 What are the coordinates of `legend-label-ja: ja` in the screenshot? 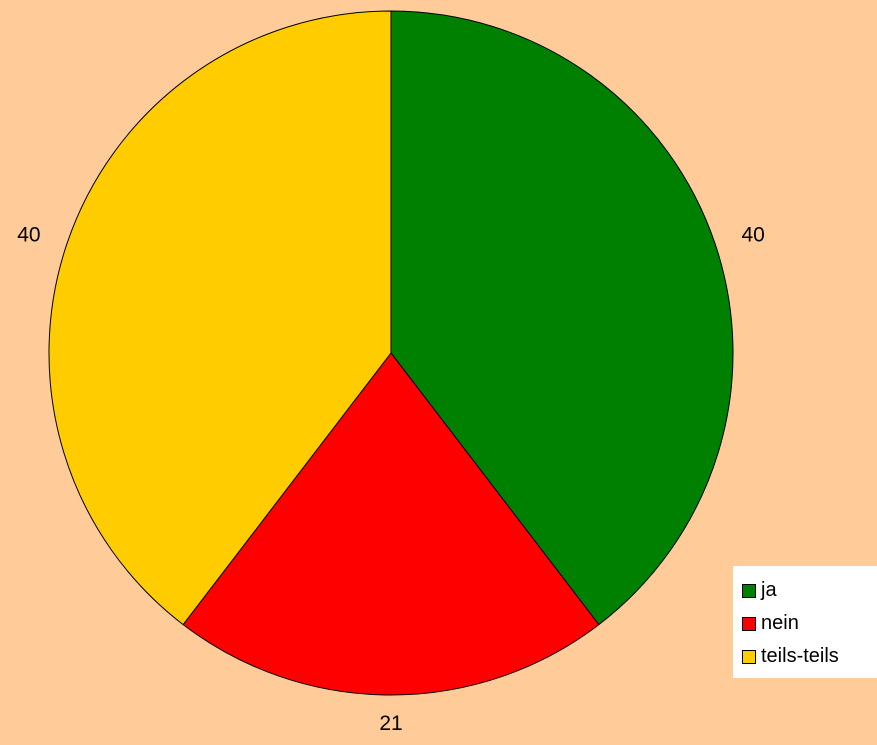 It's located at (769, 590).